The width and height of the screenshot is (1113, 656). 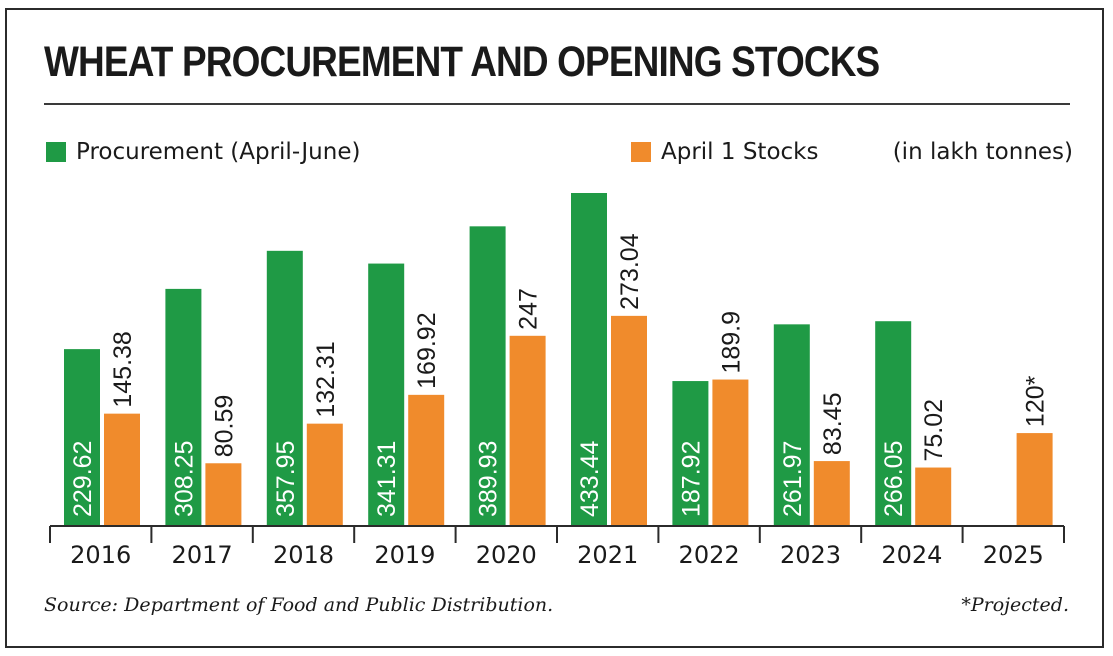 I want to click on data-label: 120*, so click(x=1036, y=401).